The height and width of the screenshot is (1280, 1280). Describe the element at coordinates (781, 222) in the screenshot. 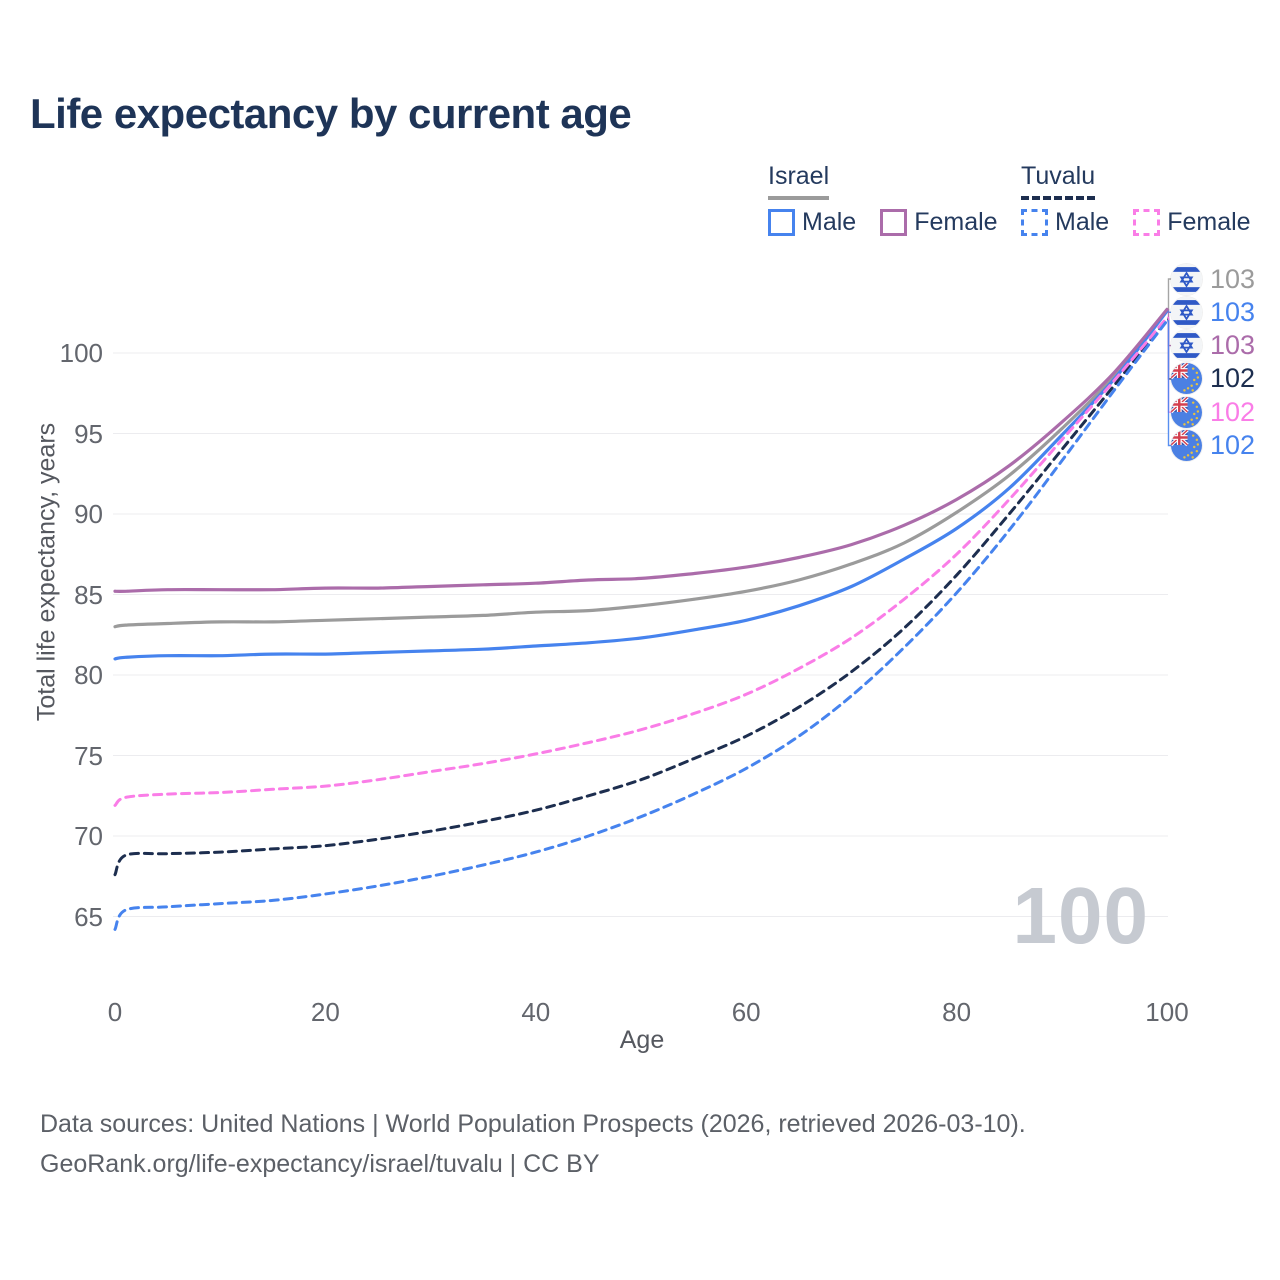

I see `israel-male-line-swatch-icon` at that location.